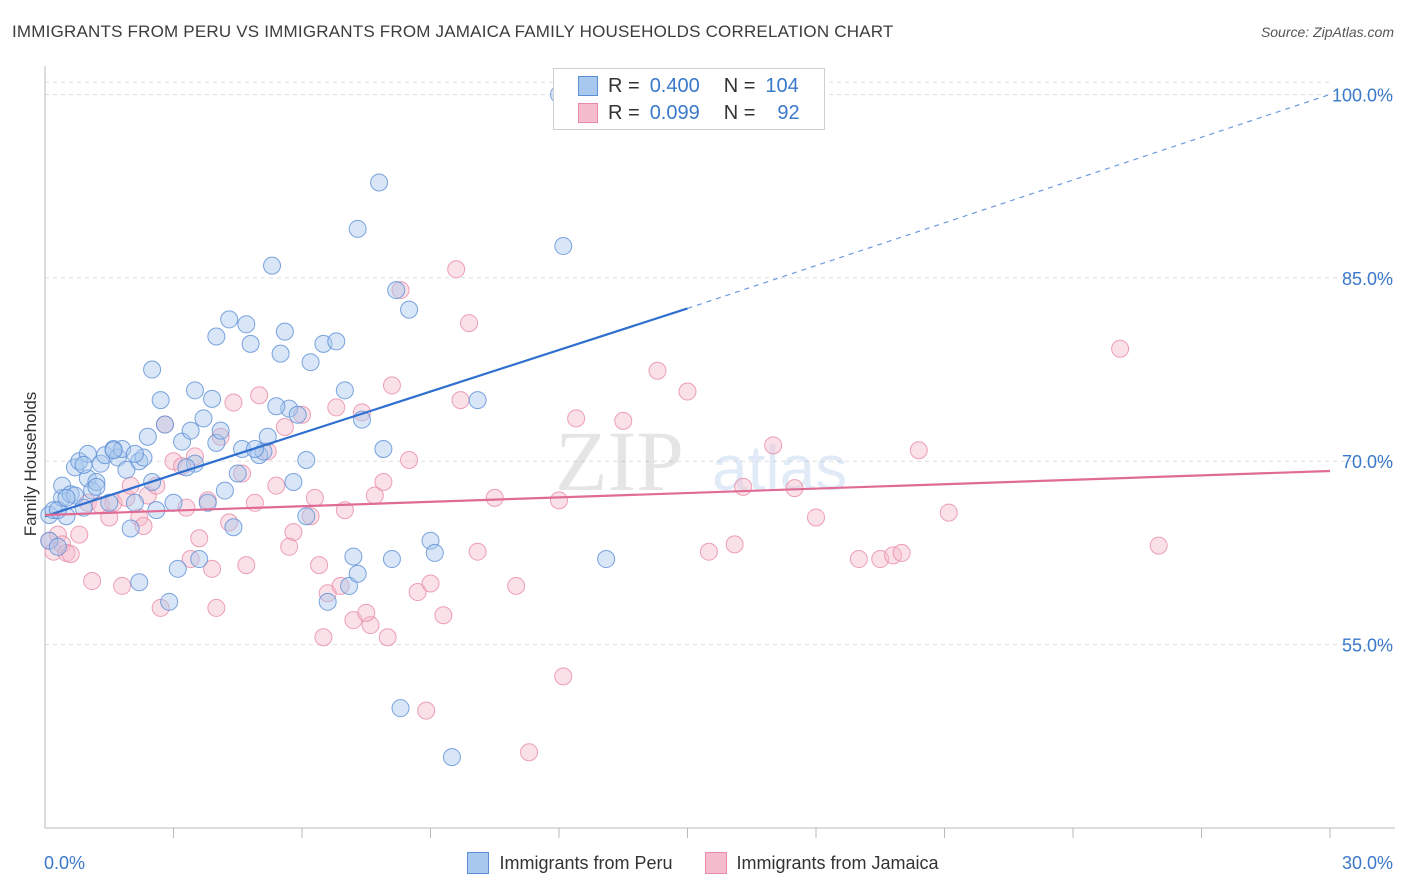 The image size is (1406, 892). What do you see at coordinates (1367, 279) in the screenshot?
I see `y-tick-label: 85.0%` at bounding box center [1367, 279].